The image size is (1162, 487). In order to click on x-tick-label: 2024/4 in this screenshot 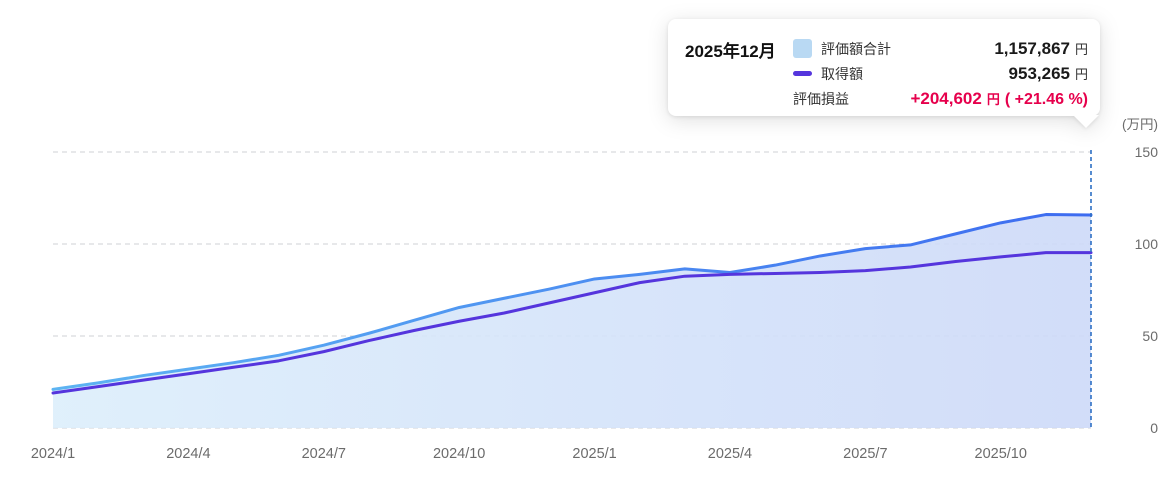, I will do `click(188, 454)`.